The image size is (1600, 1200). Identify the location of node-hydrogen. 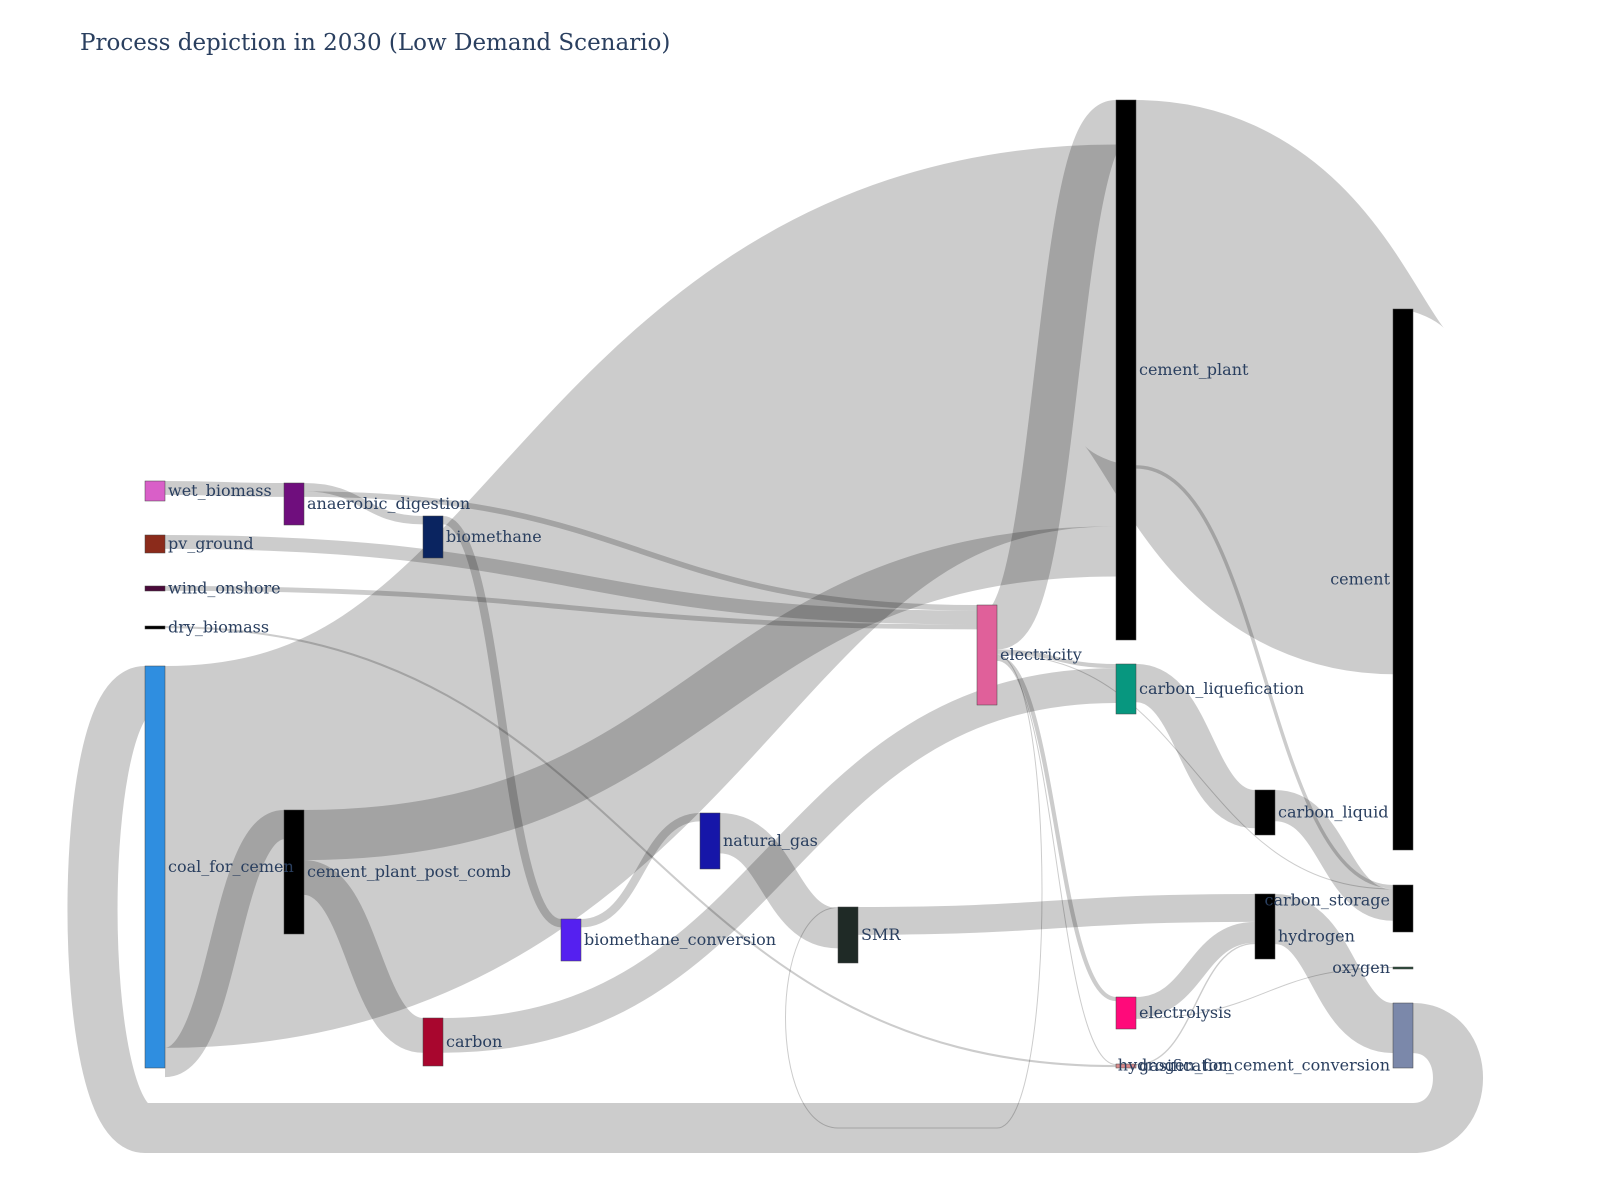
(1265, 926).